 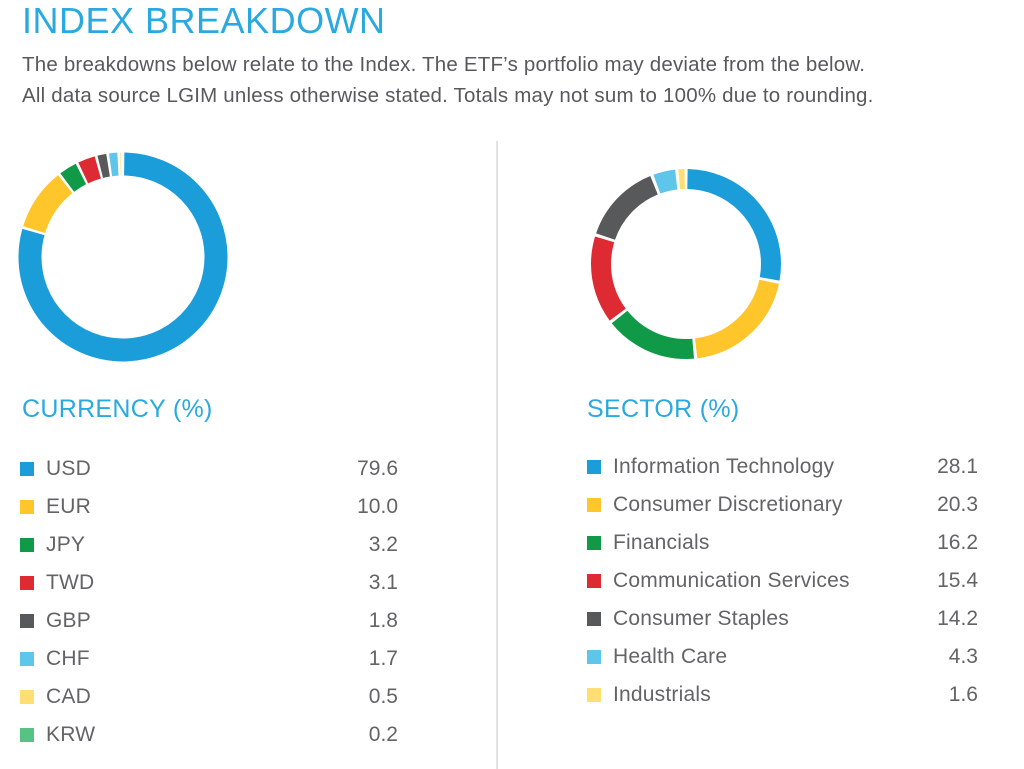 What do you see at coordinates (70, 582) in the screenshot?
I see `legend-label-twd: TWD` at bounding box center [70, 582].